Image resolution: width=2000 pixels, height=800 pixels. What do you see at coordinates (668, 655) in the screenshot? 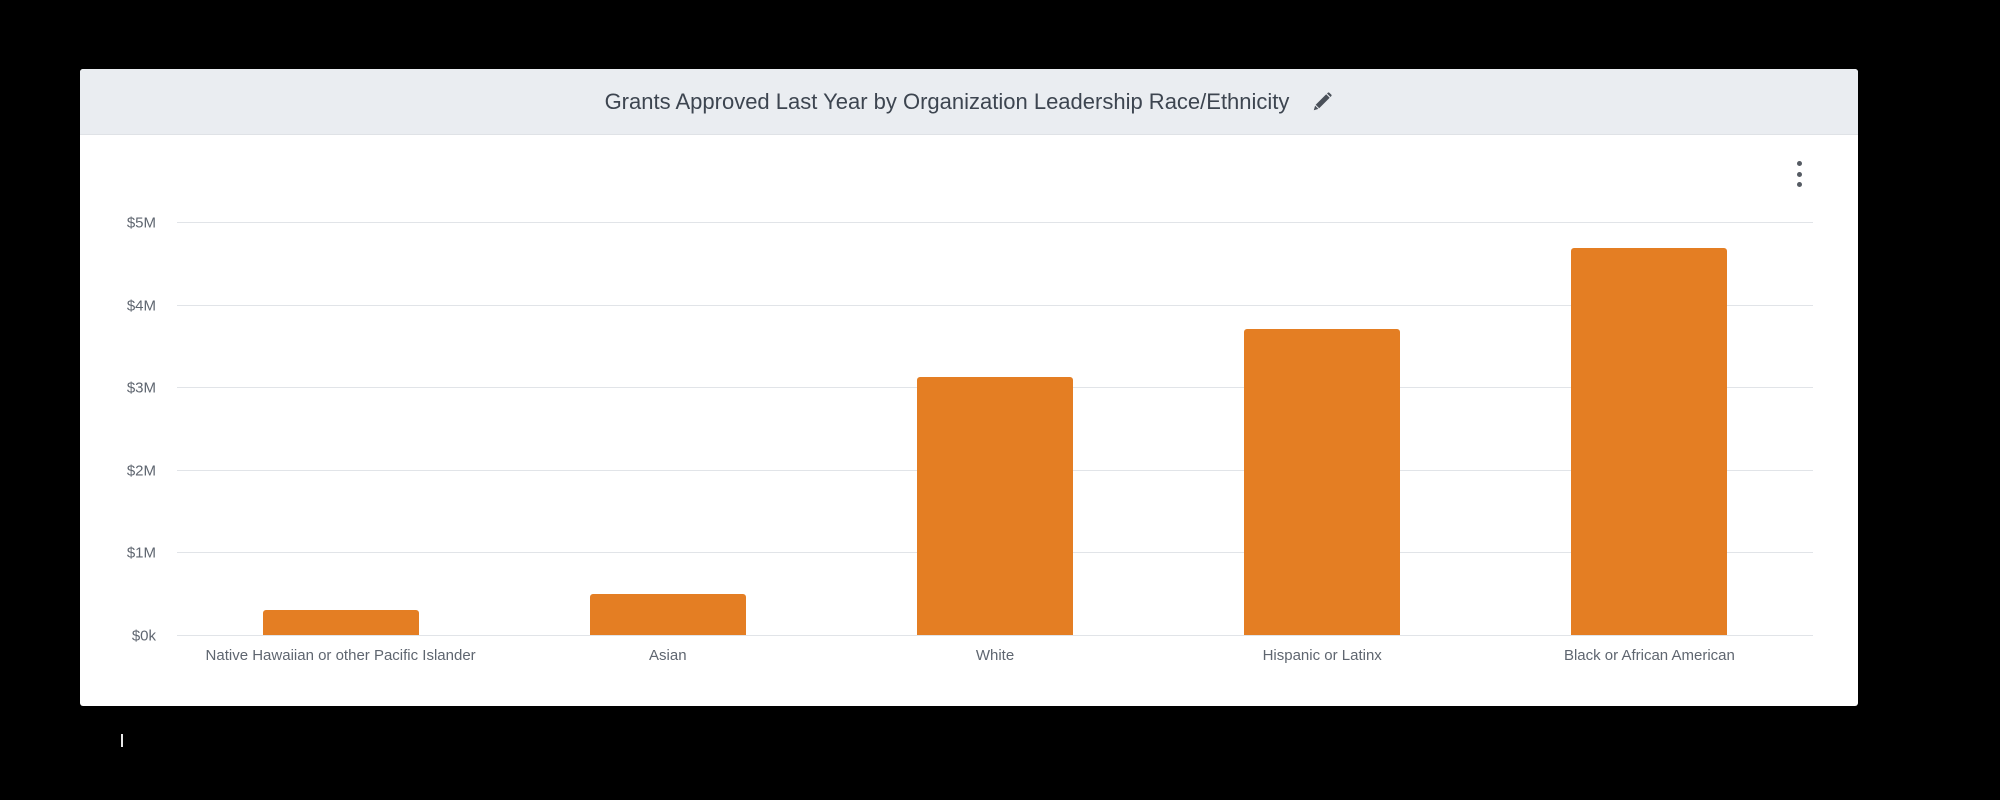
I see `x-axis-category-label: Asian` at bounding box center [668, 655].